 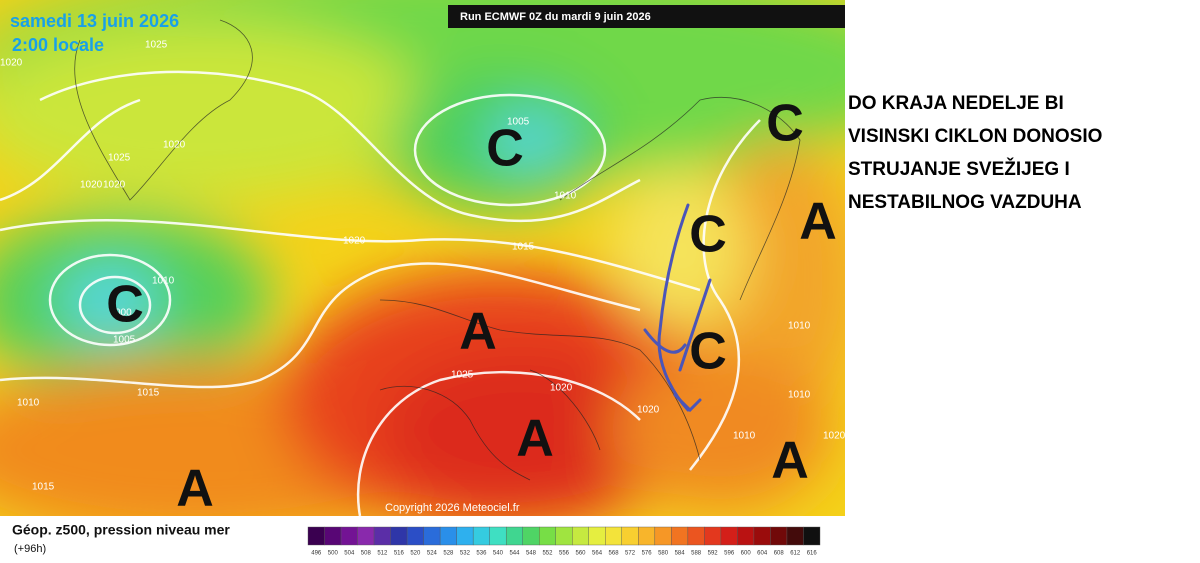 What do you see at coordinates (597, 554) in the screenshot?
I see `scale-label: 564` at bounding box center [597, 554].